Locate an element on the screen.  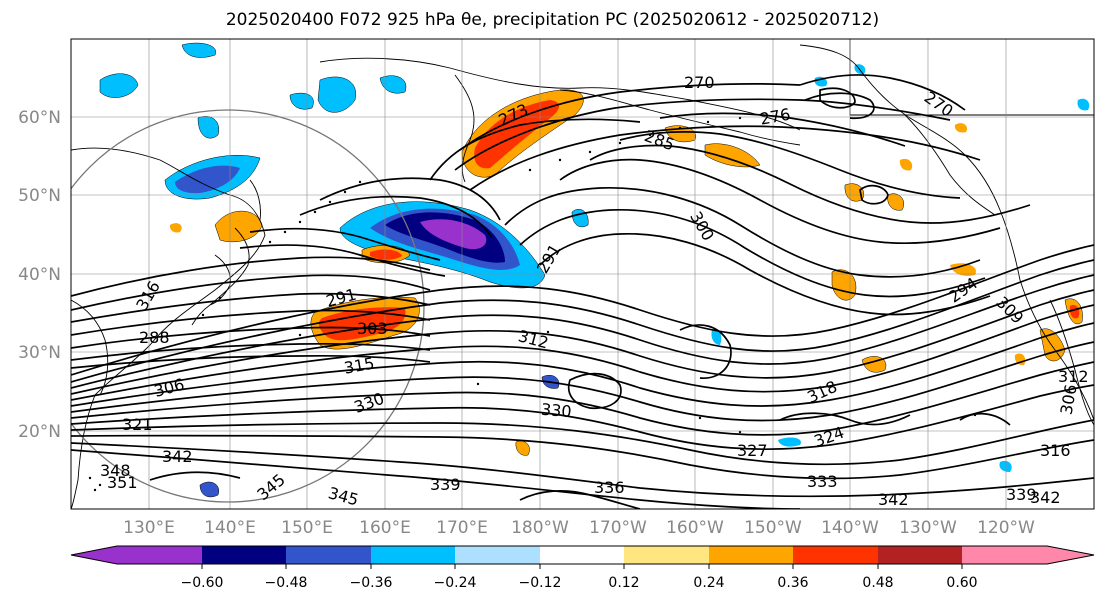
colorbar-tick-label: −0.60 is located at coordinates (202, 583).